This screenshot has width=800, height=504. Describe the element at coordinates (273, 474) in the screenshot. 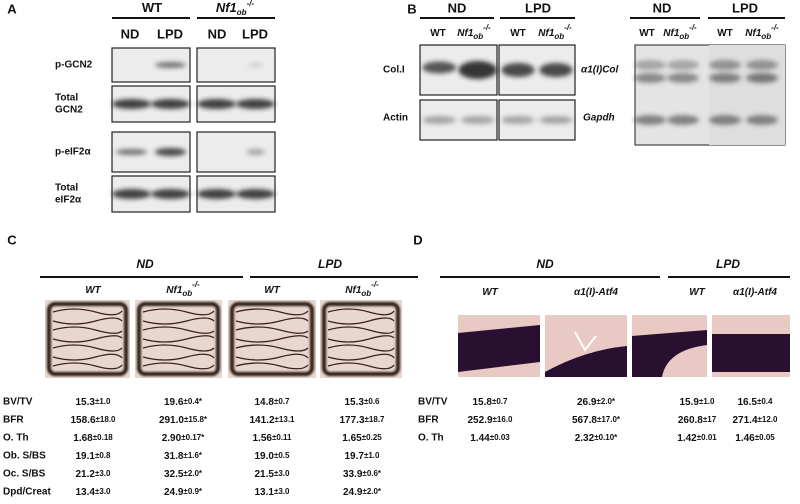

I see `table-cell: 21.5±3.0` at that location.